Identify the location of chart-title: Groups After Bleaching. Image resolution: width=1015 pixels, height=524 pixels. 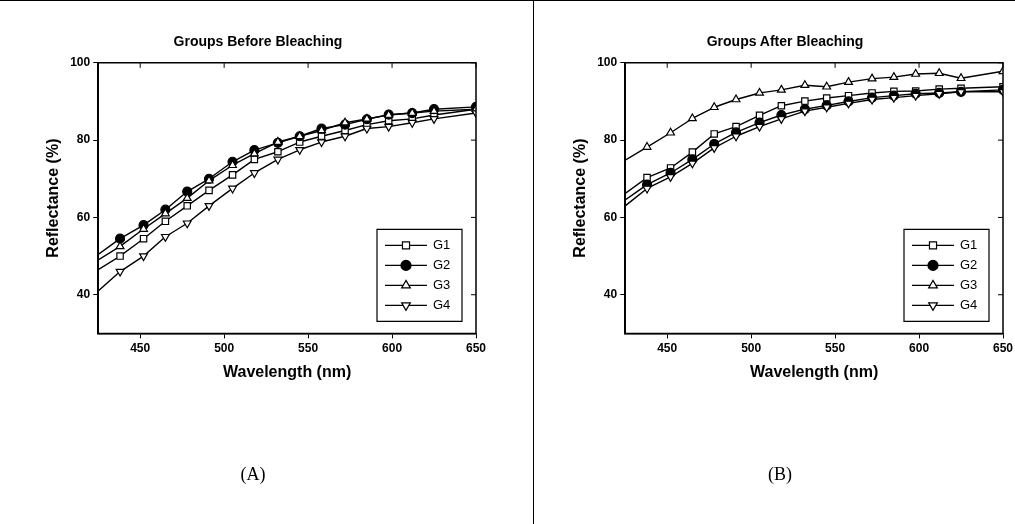
(785, 41).